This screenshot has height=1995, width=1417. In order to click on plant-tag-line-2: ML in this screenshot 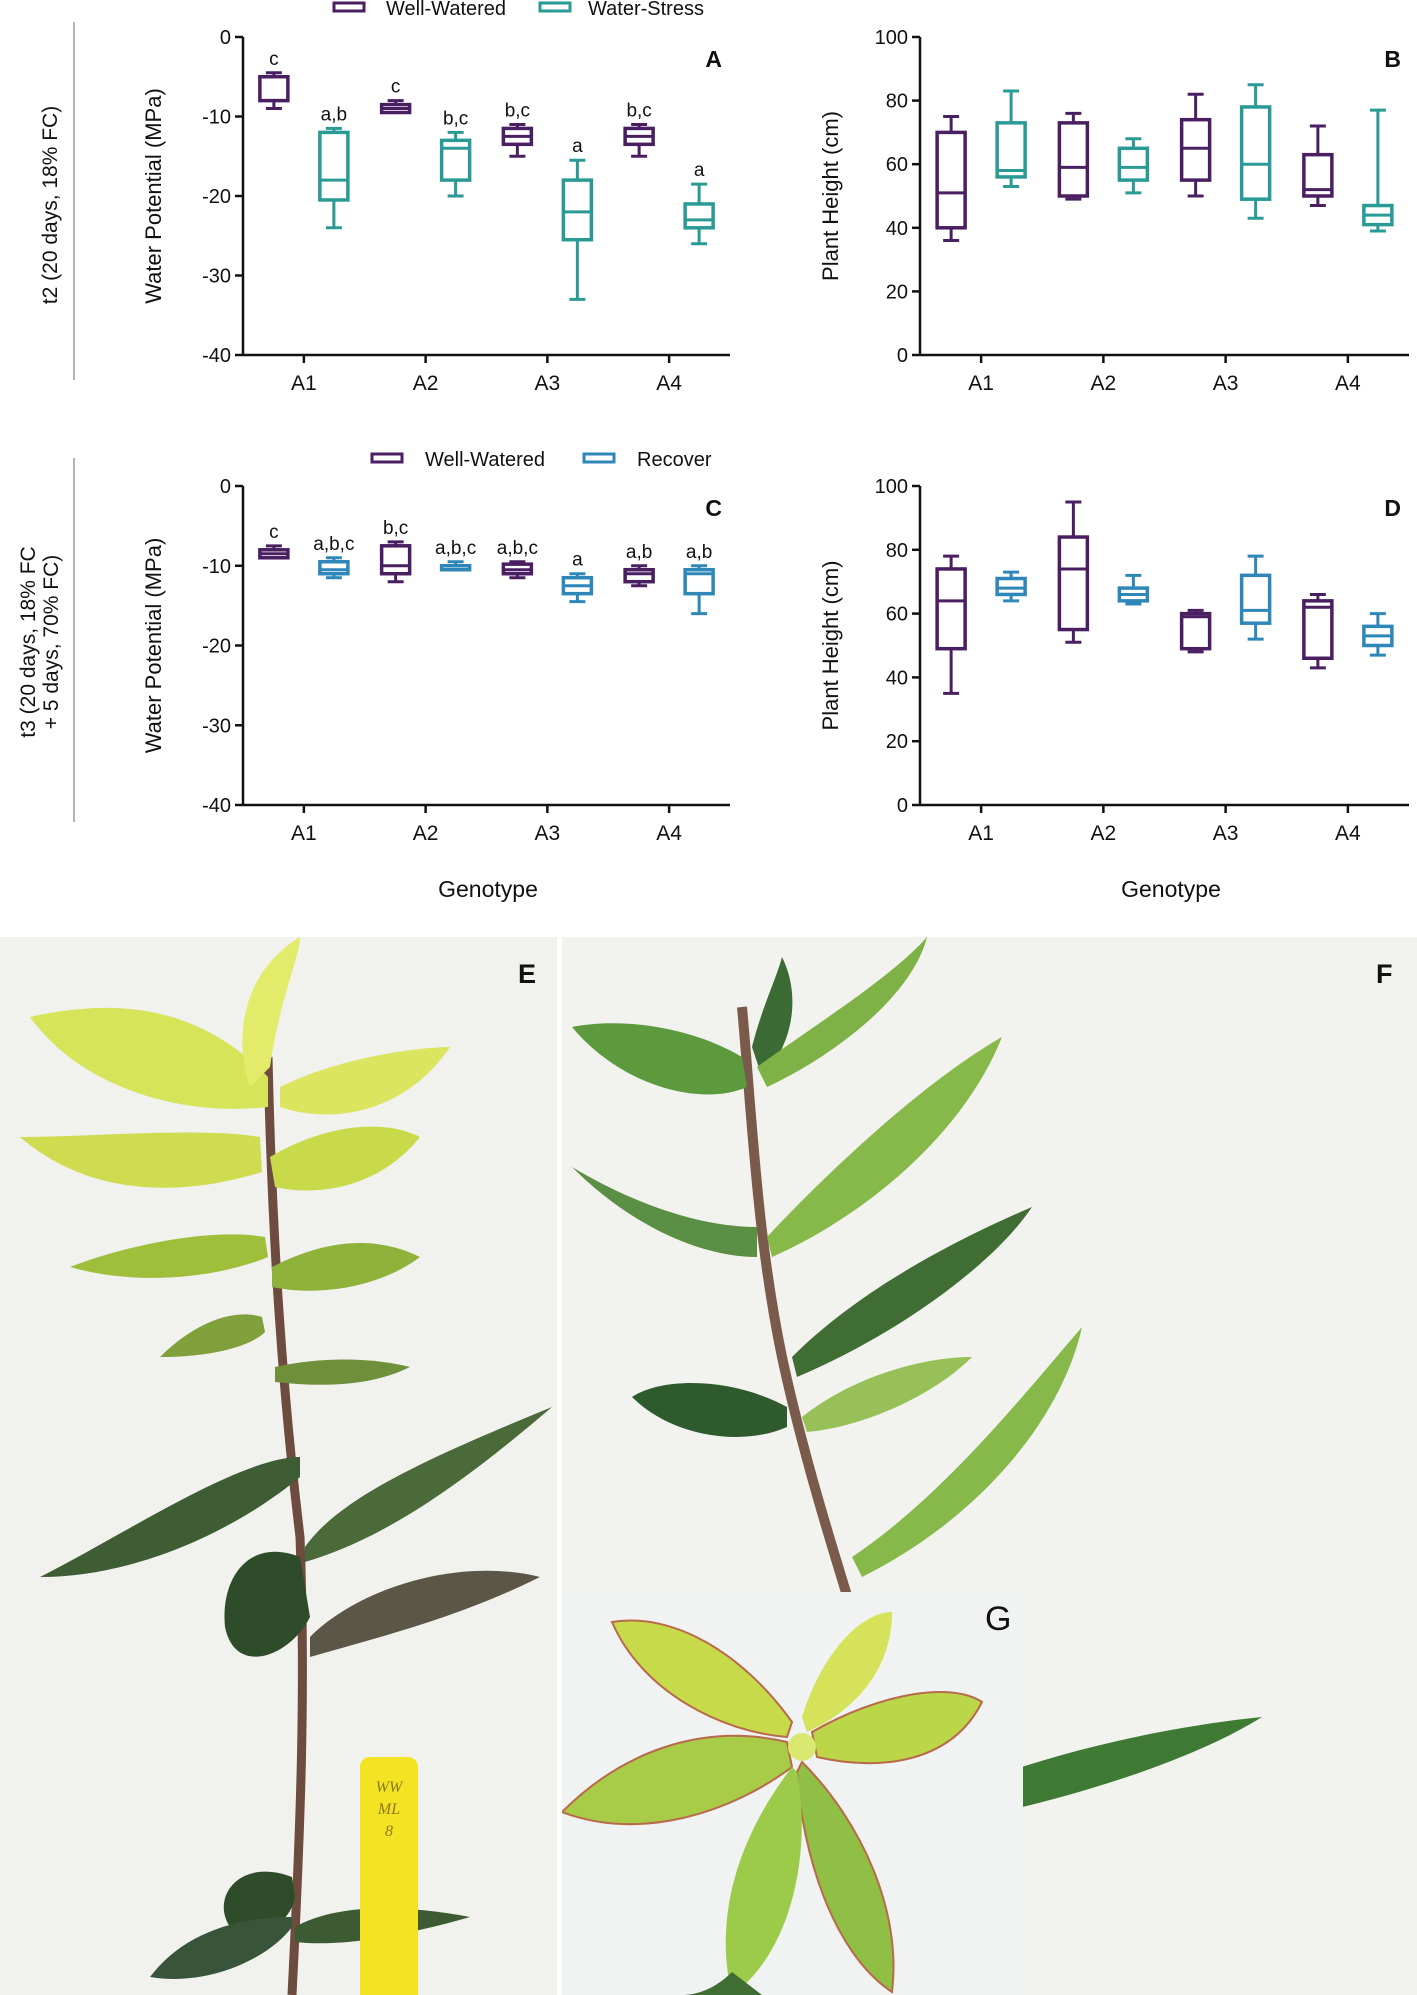, I will do `click(389, 1809)`.